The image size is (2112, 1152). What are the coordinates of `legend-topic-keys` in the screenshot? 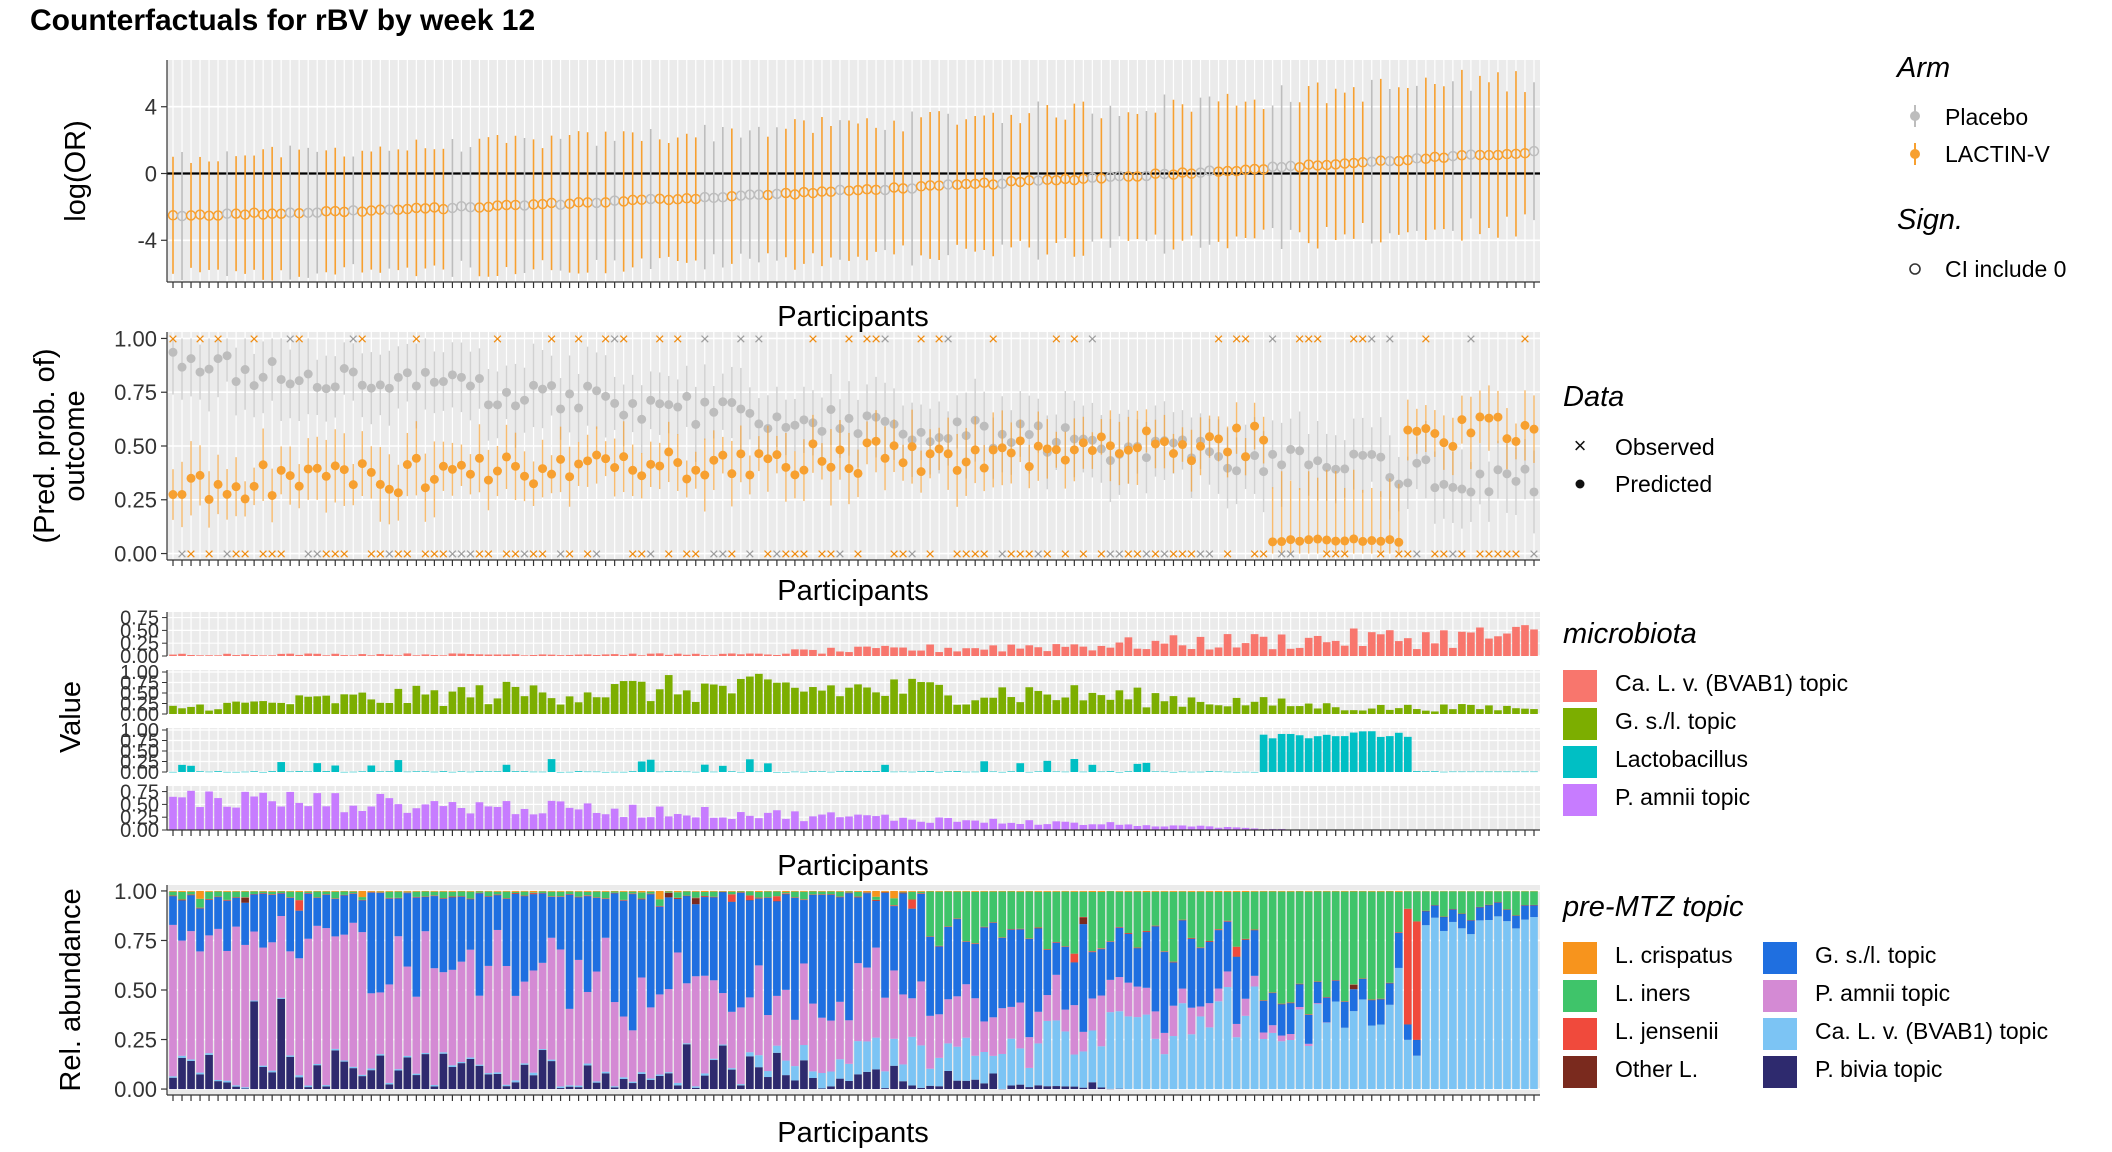 It's located at (1680, 1015).